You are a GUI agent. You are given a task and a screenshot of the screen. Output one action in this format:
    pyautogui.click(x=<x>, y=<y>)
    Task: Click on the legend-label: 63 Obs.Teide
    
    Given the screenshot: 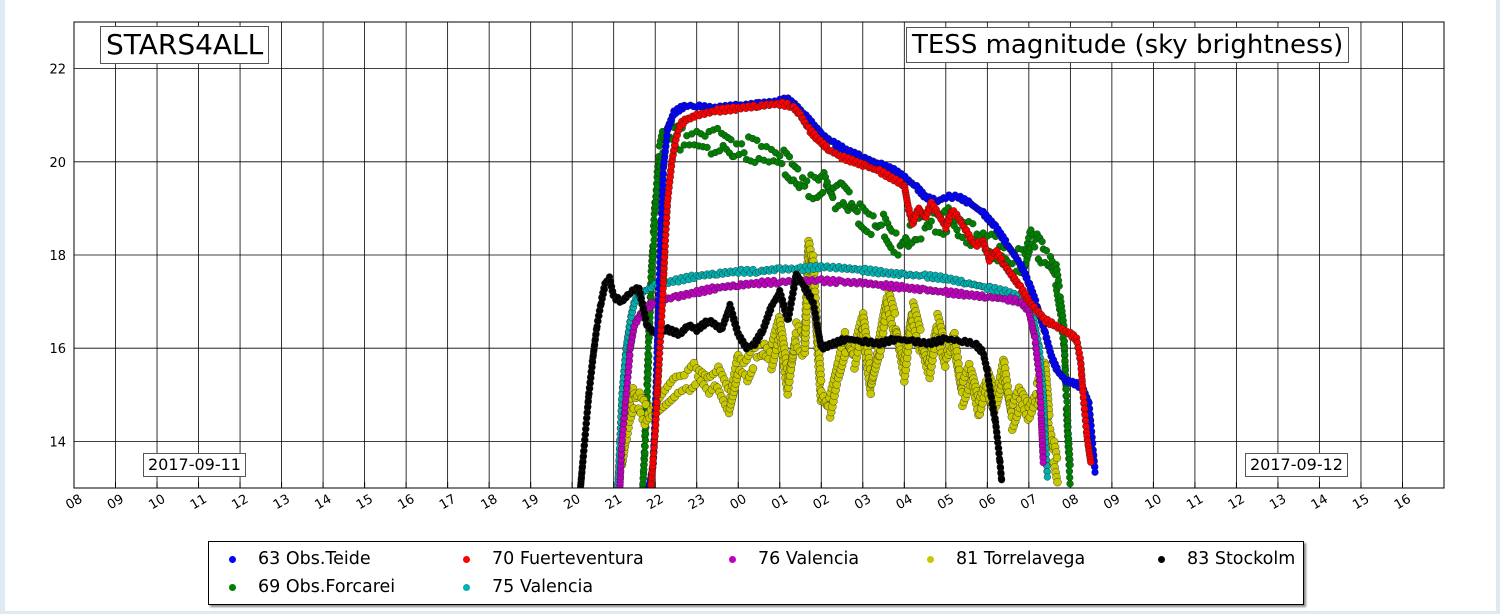 What is the action you would take?
    pyautogui.click(x=314, y=559)
    